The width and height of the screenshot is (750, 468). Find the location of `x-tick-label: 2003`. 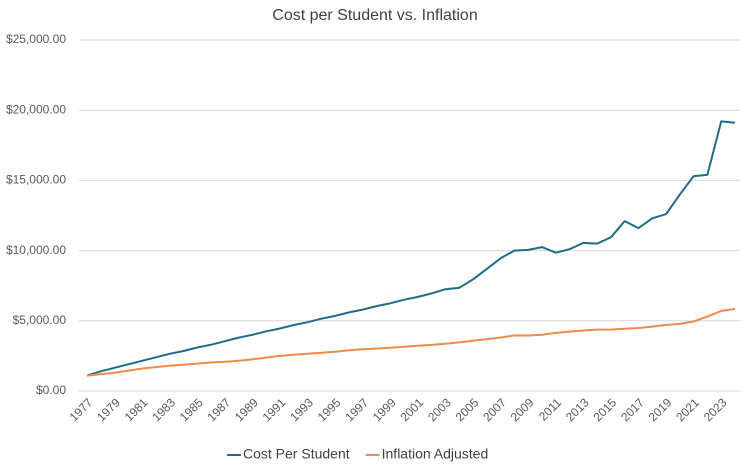

x-tick-label: 2003 is located at coordinates (439, 409).